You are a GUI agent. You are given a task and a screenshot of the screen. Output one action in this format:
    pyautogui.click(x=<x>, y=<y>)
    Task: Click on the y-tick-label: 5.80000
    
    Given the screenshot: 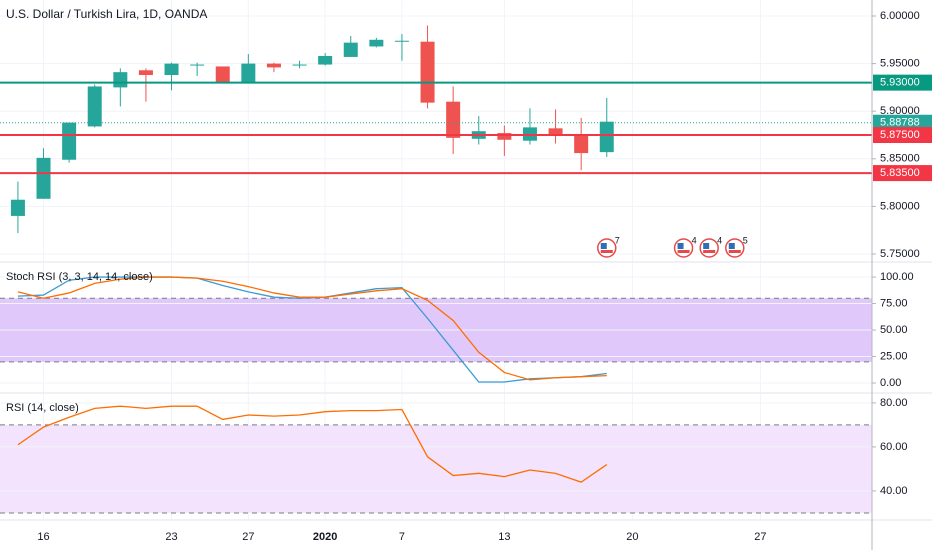 What is the action you would take?
    pyautogui.click(x=900, y=206)
    